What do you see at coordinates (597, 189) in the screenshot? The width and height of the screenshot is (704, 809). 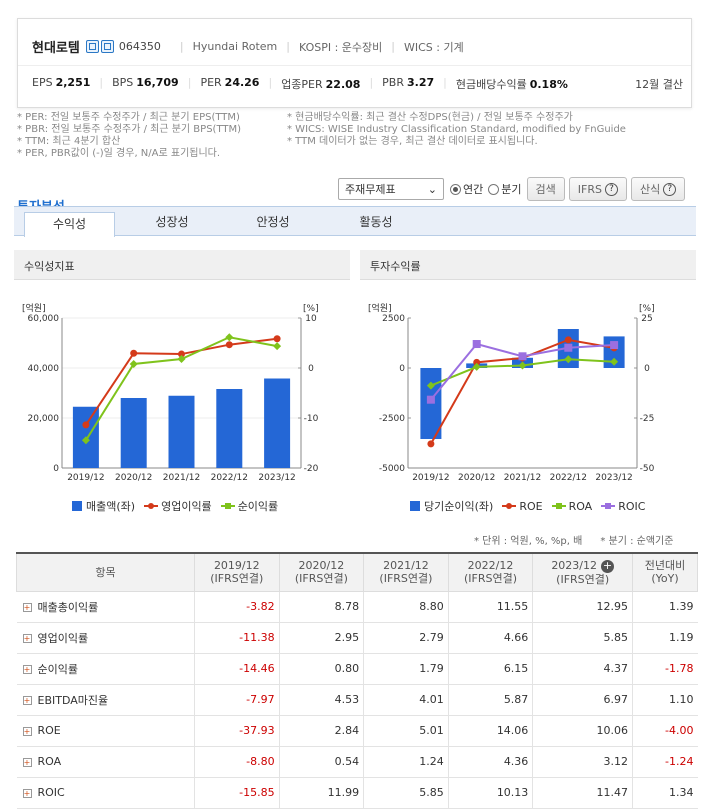 I see `ifrs-button: IFRS?` at bounding box center [597, 189].